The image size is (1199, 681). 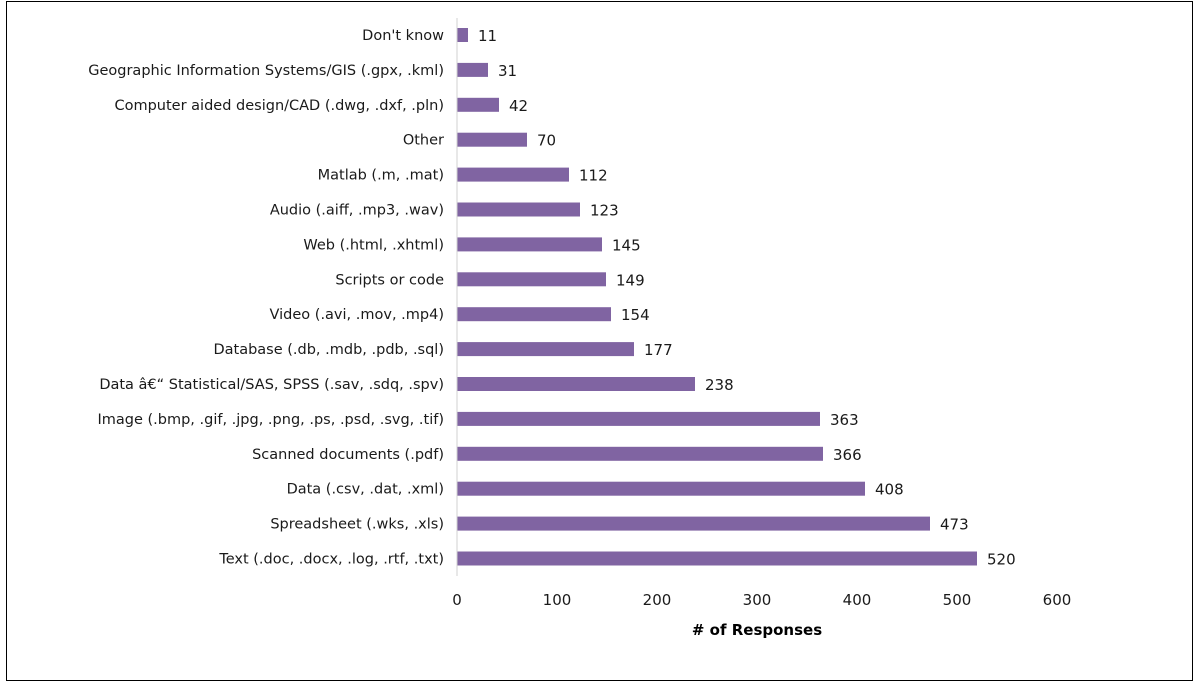 What do you see at coordinates (719, 385) in the screenshot?
I see `value-label: 238` at bounding box center [719, 385].